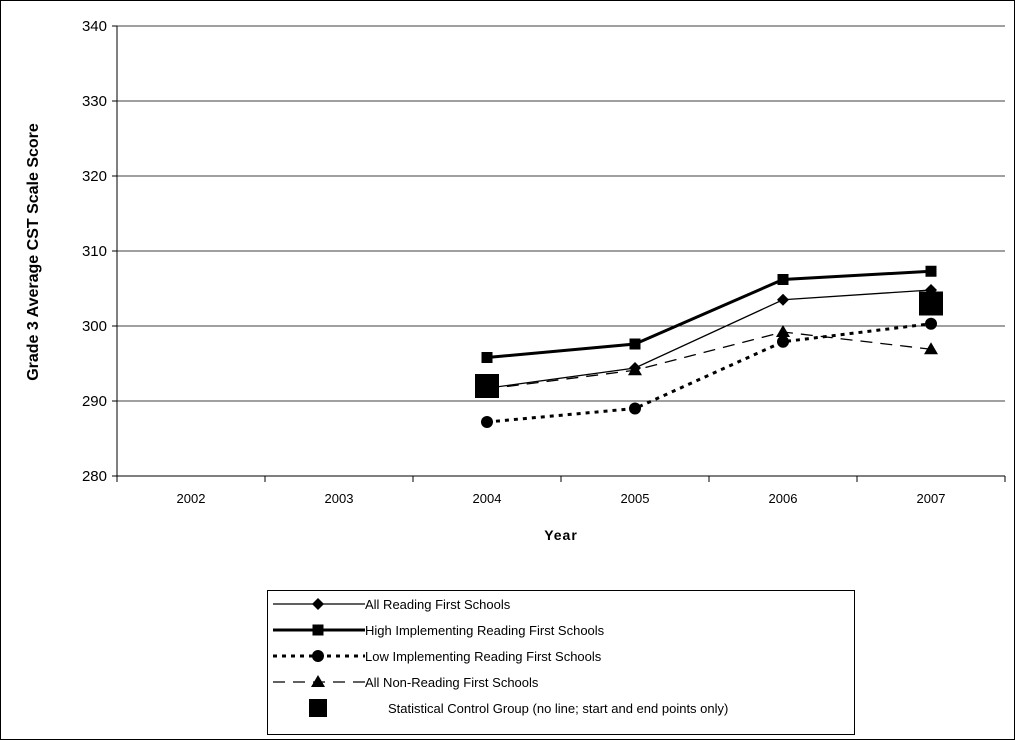 The height and width of the screenshot is (740, 1015). Describe the element at coordinates (94, 401) in the screenshot. I see `y-tick-label: 290` at that location.